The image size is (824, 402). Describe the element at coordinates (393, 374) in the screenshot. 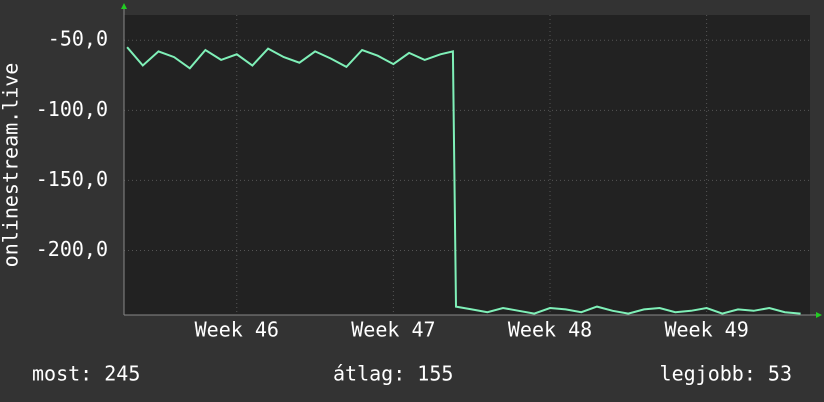

I see `stat-average: átlag: 155` at that location.